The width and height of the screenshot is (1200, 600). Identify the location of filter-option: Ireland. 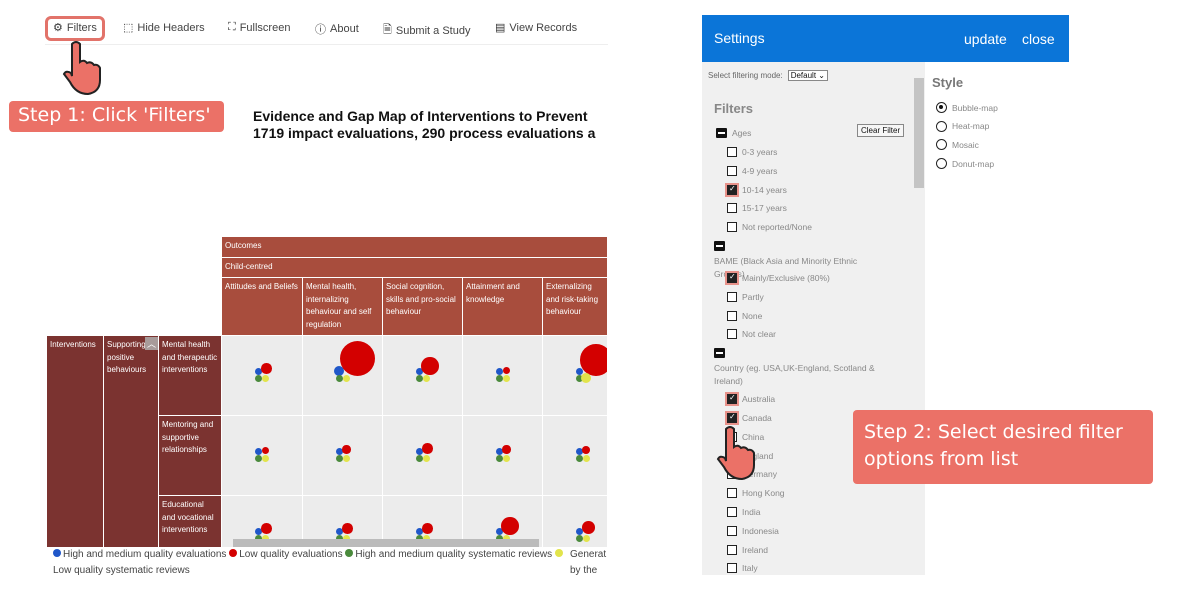
(747, 549).